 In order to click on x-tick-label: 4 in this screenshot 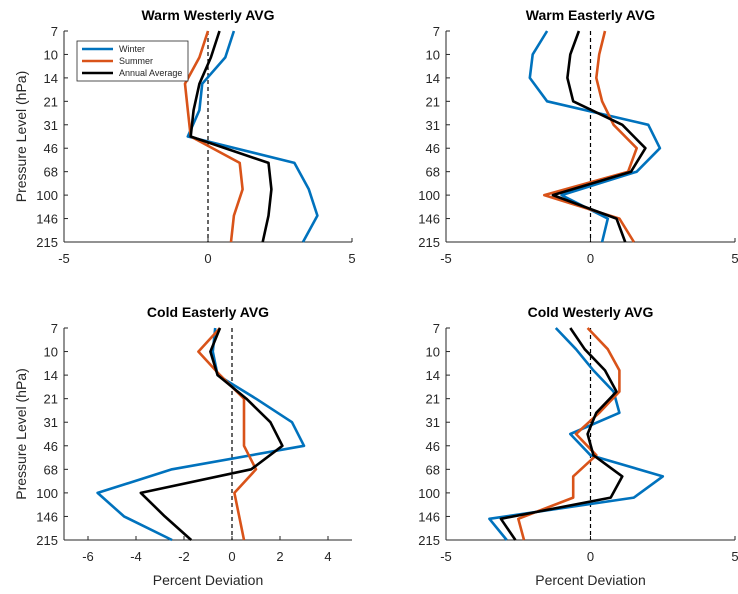, I will do `click(327, 556)`.